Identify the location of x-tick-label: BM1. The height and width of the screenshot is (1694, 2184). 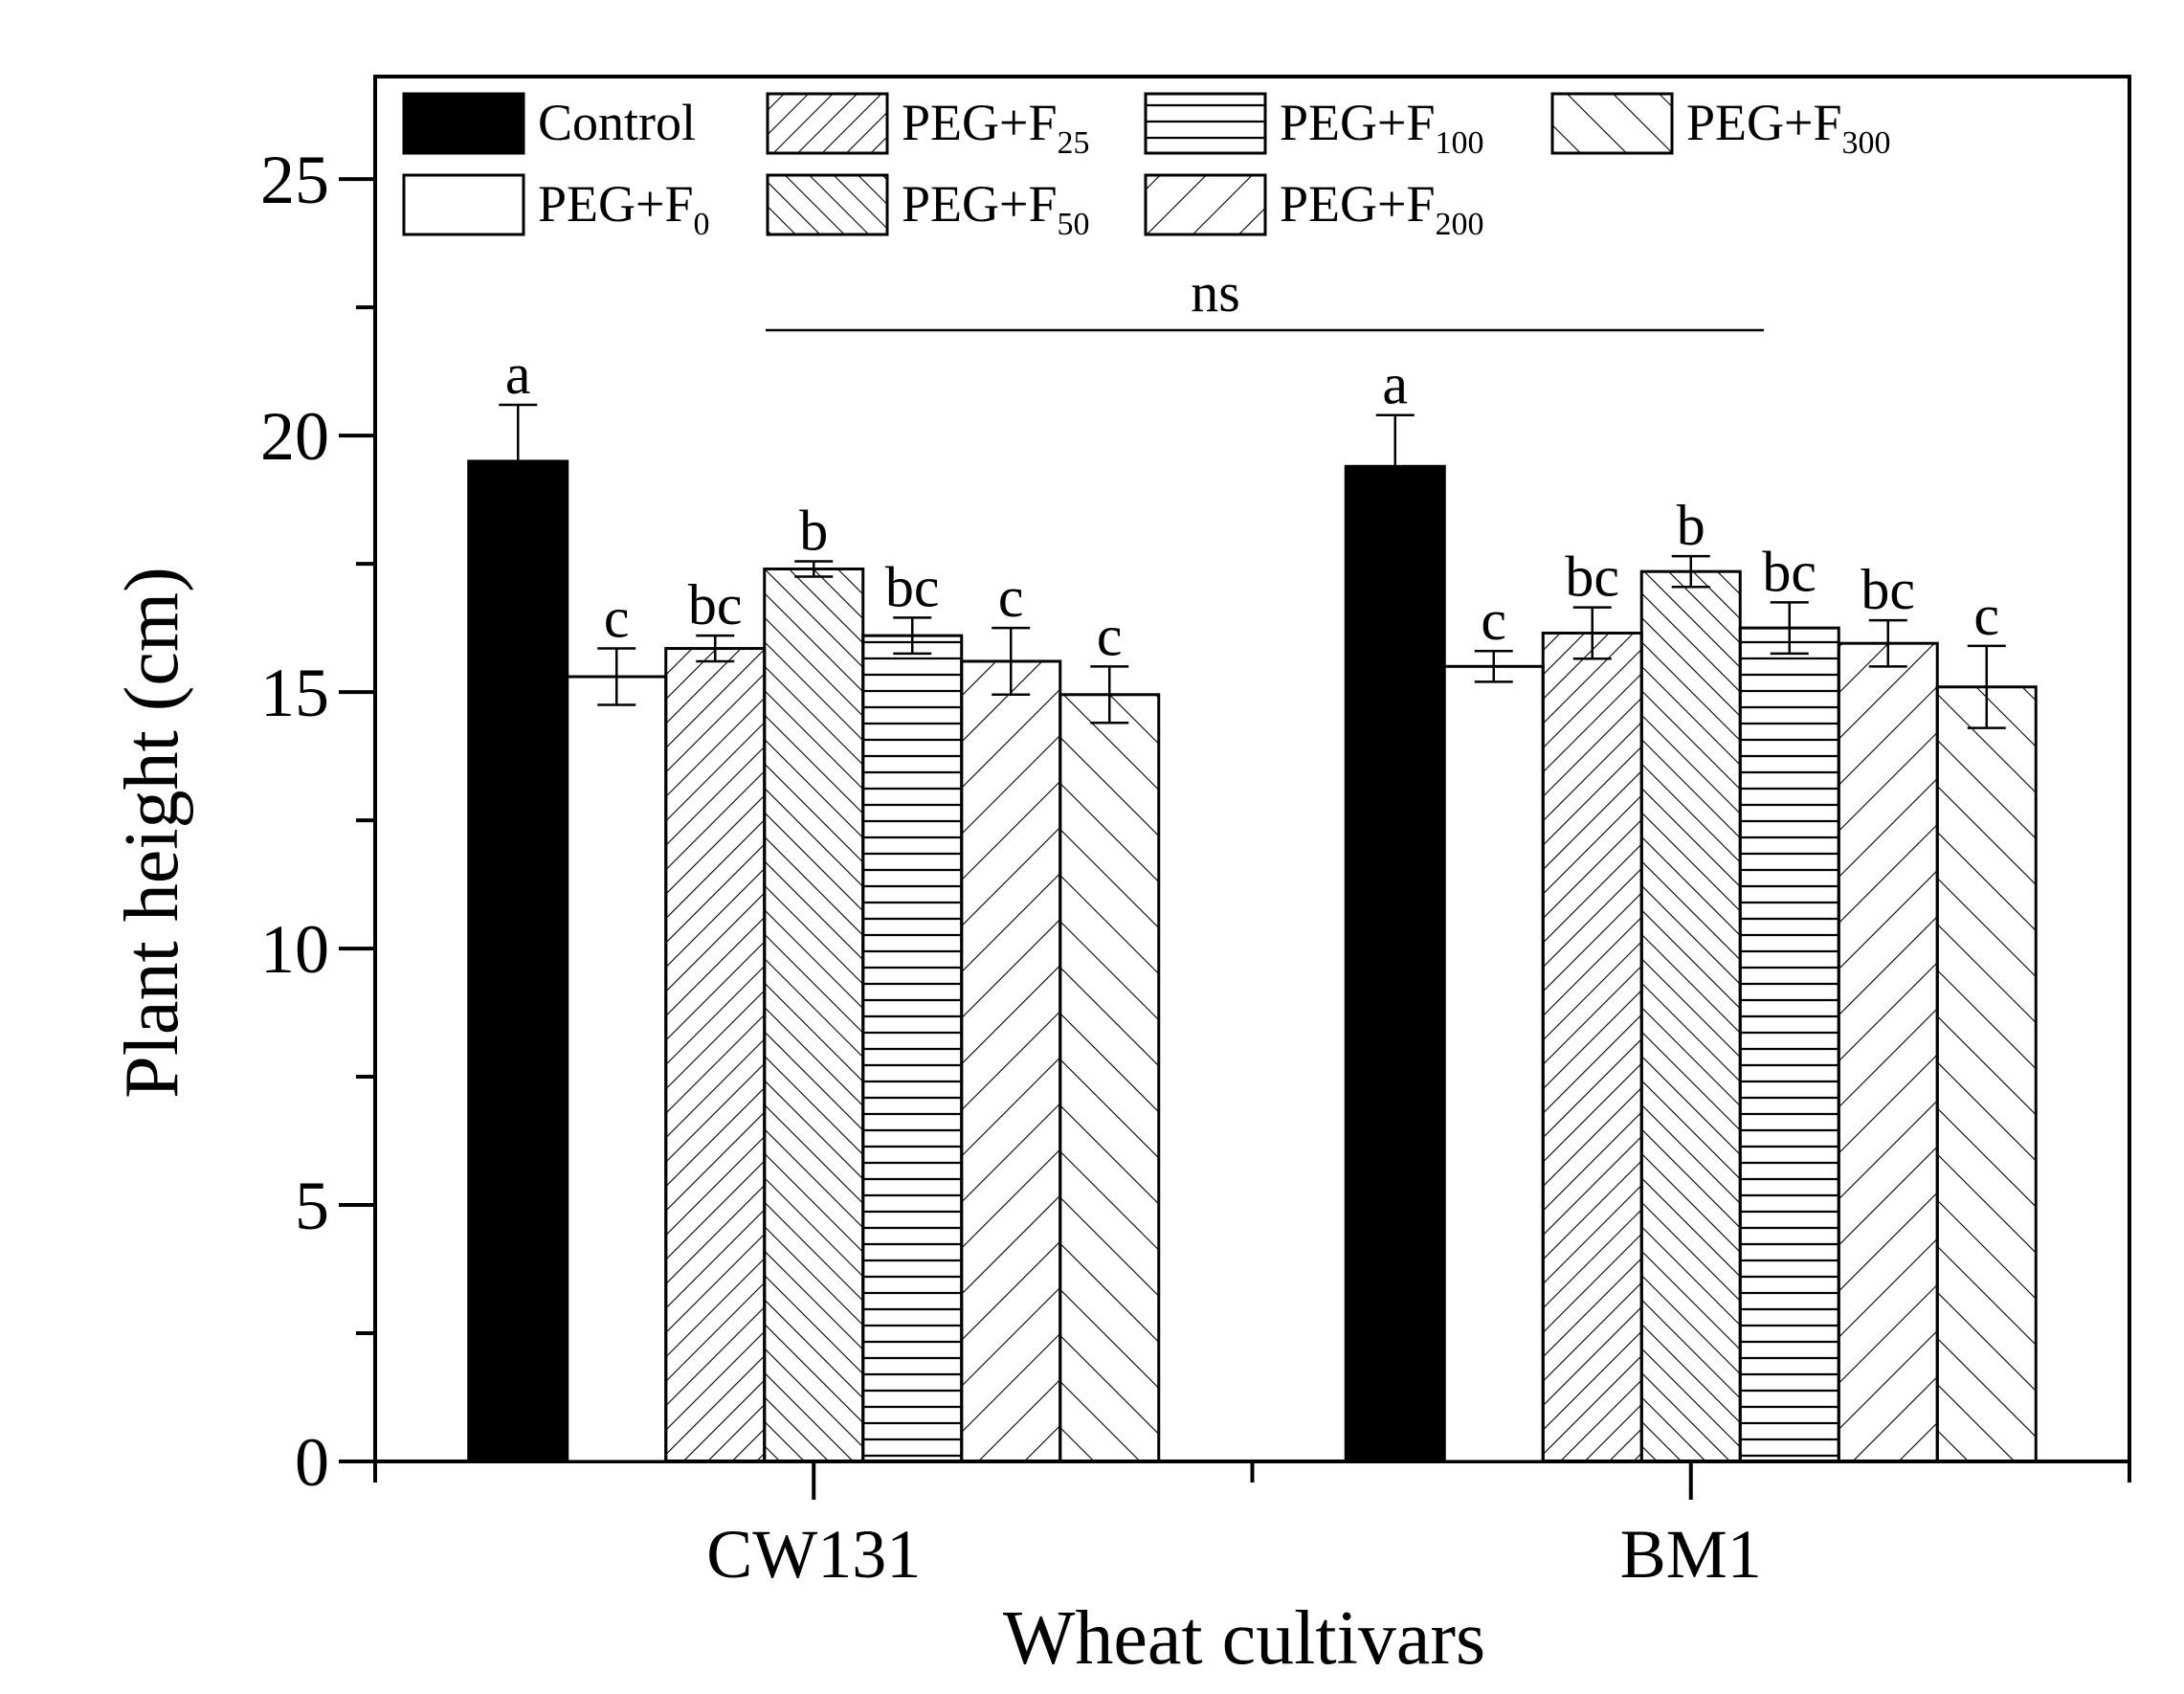
(1691, 1554).